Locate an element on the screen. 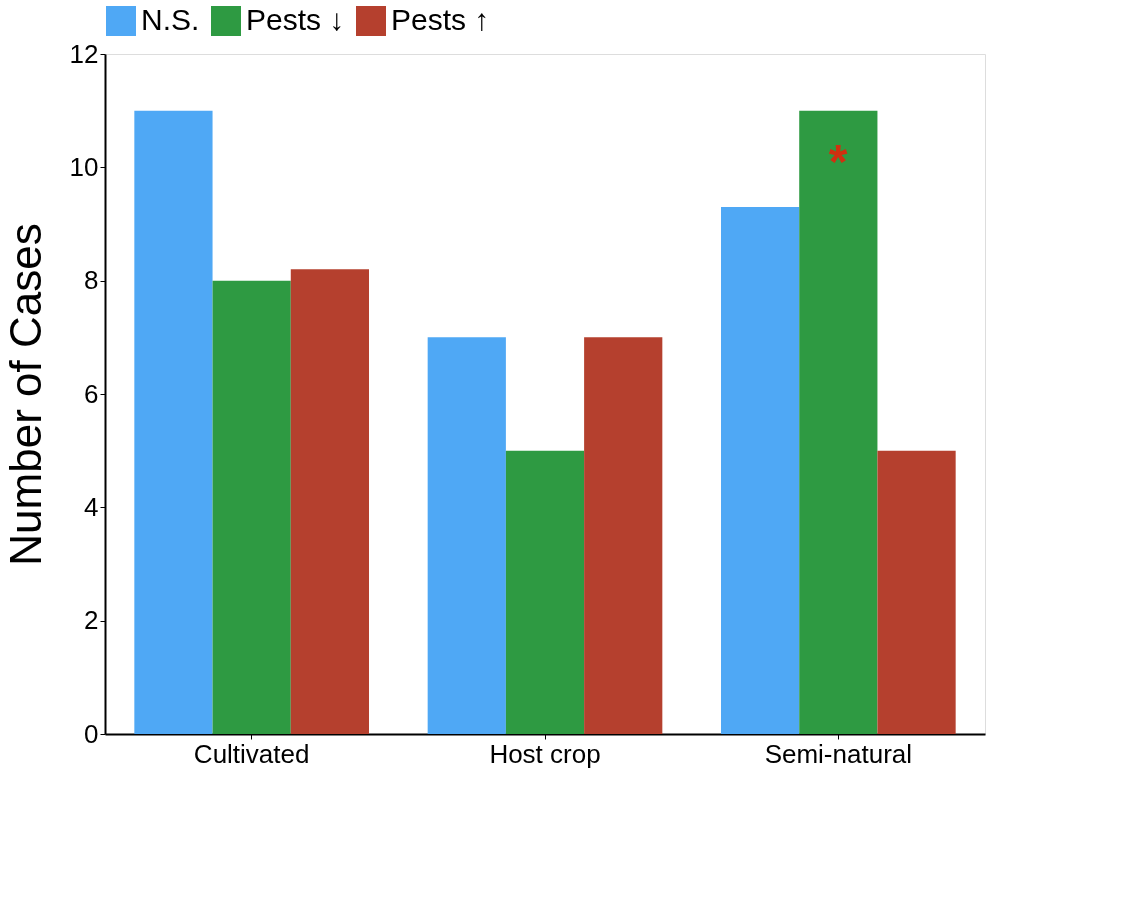 The height and width of the screenshot is (922, 1148). x-tick-label: Host crop is located at coordinates (545, 753).